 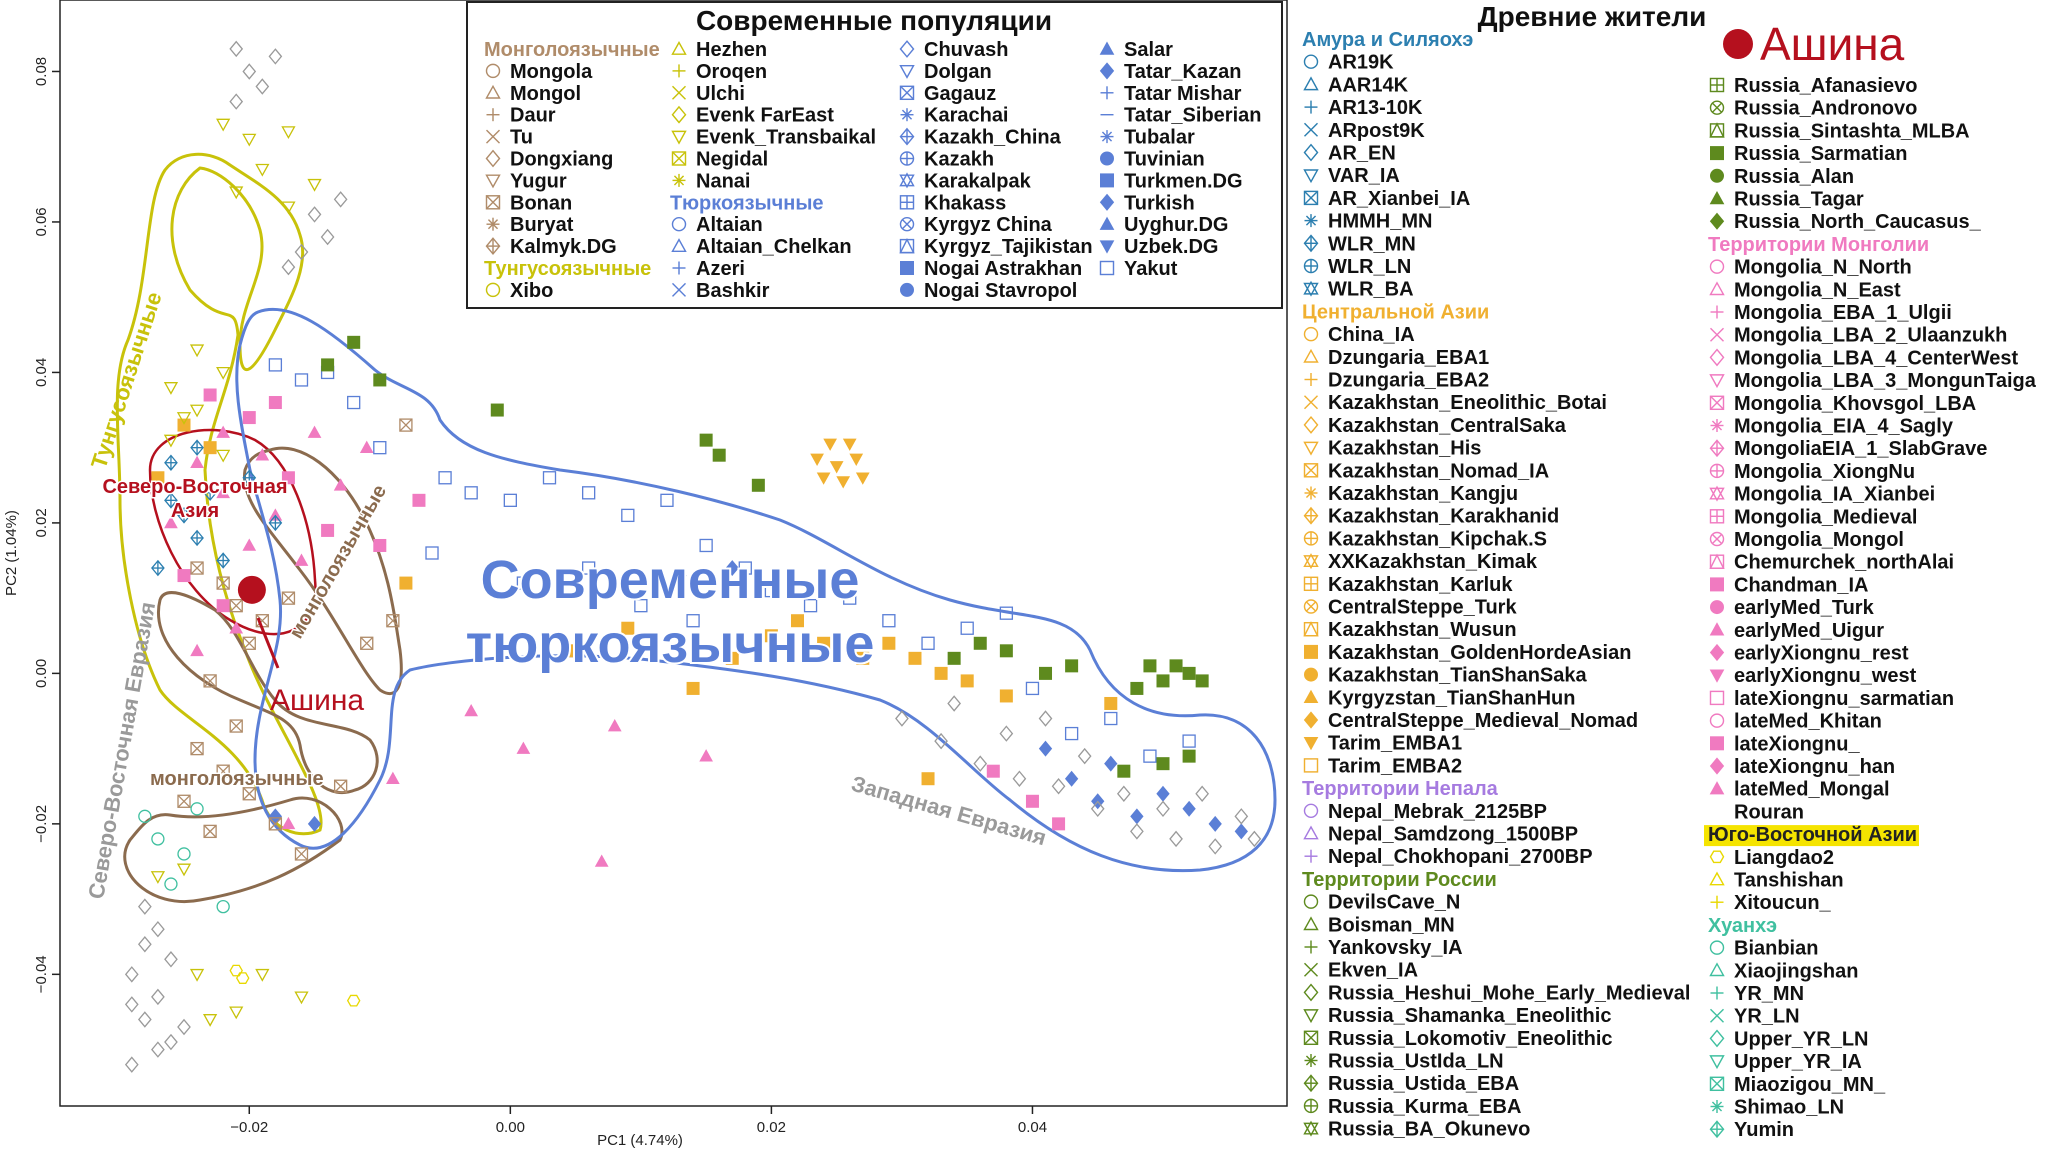 I want to click on ancient-legend-label: Russia_Ustida_EBA, so click(x=1423, y=1084).